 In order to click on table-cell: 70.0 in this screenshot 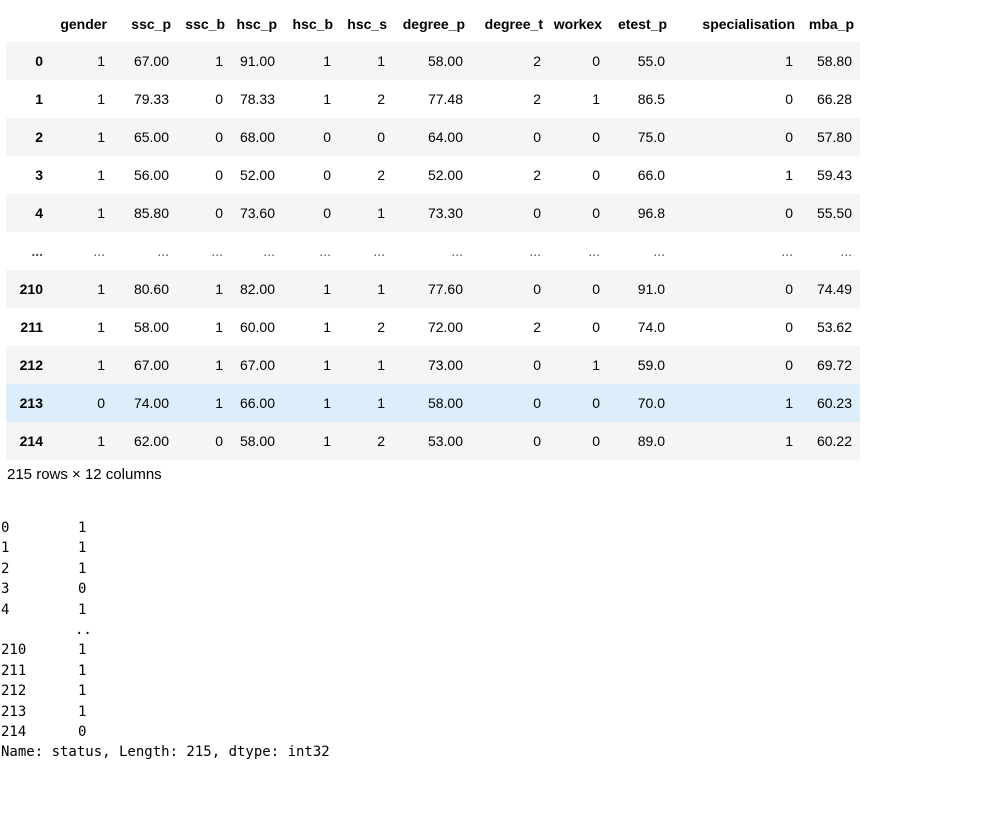, I will do `click(651, 403)`.